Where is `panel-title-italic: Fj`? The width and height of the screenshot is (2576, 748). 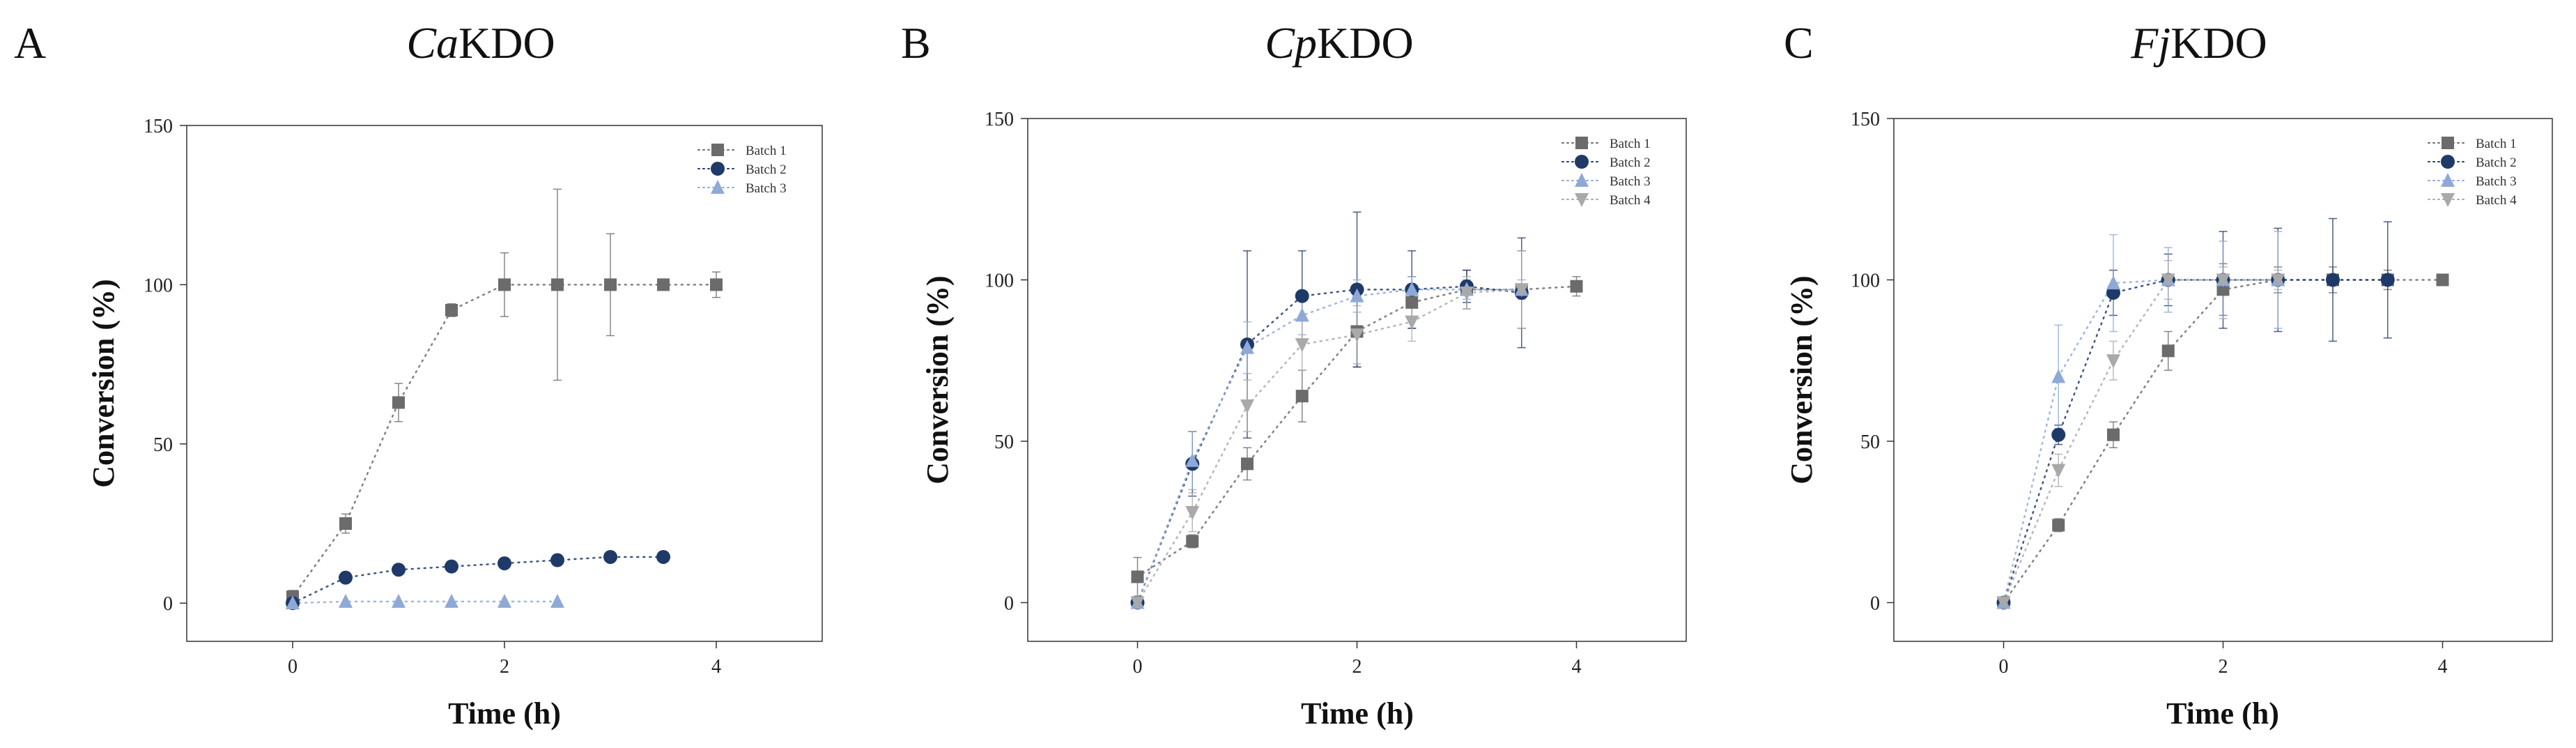
panel-title-italic: Fj is located at coordinates (2150, 43).